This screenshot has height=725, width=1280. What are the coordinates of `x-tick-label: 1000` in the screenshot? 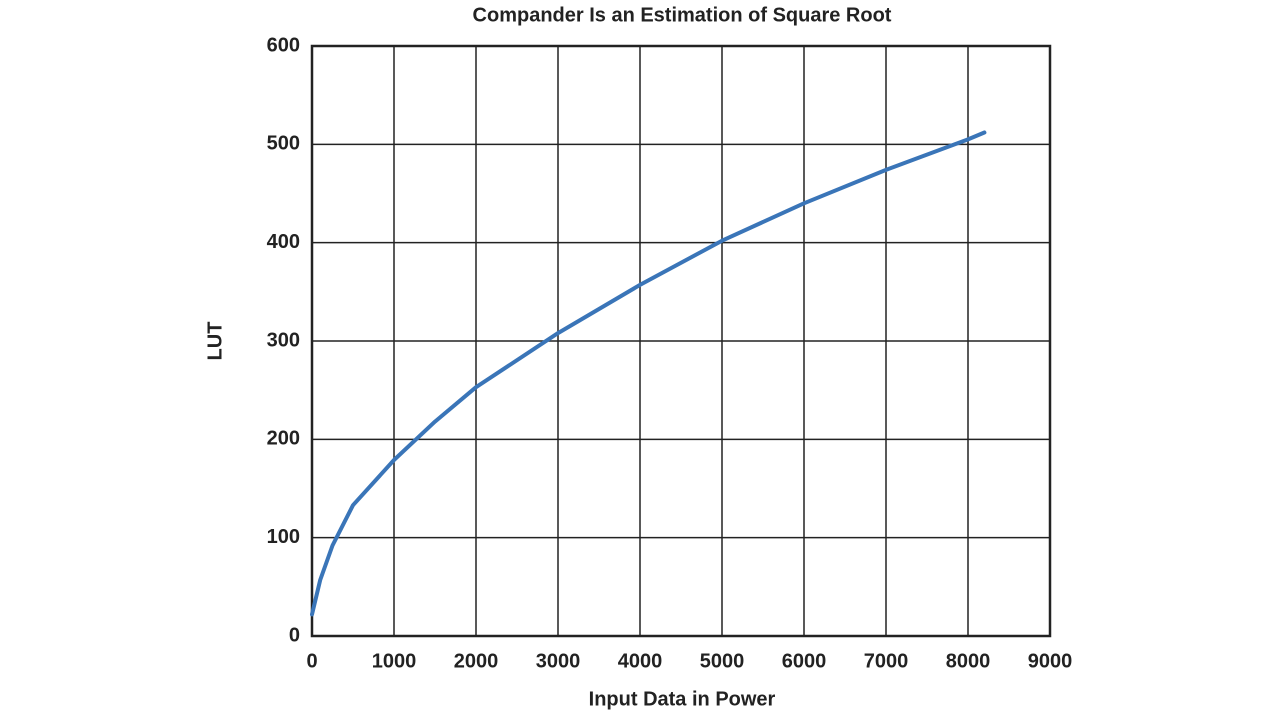 It's located at (394, 661).